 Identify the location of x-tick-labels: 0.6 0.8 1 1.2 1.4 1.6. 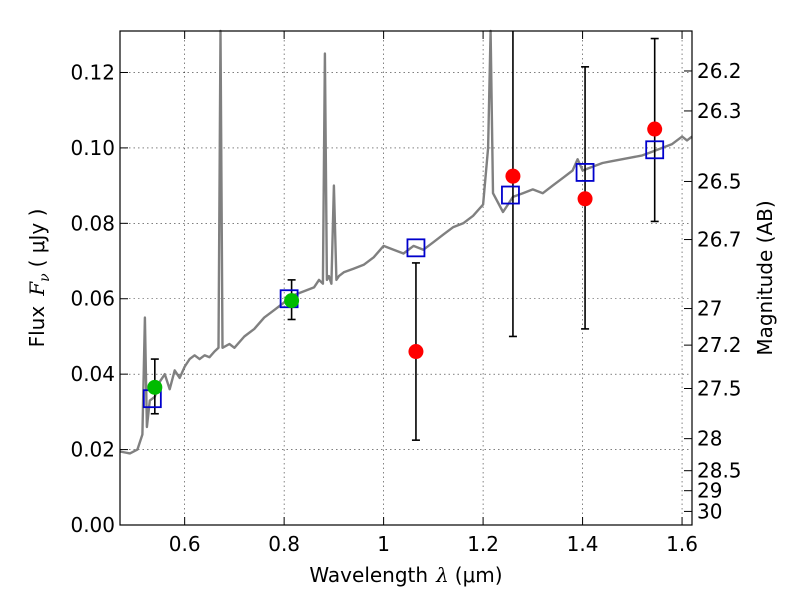
(433, 544).